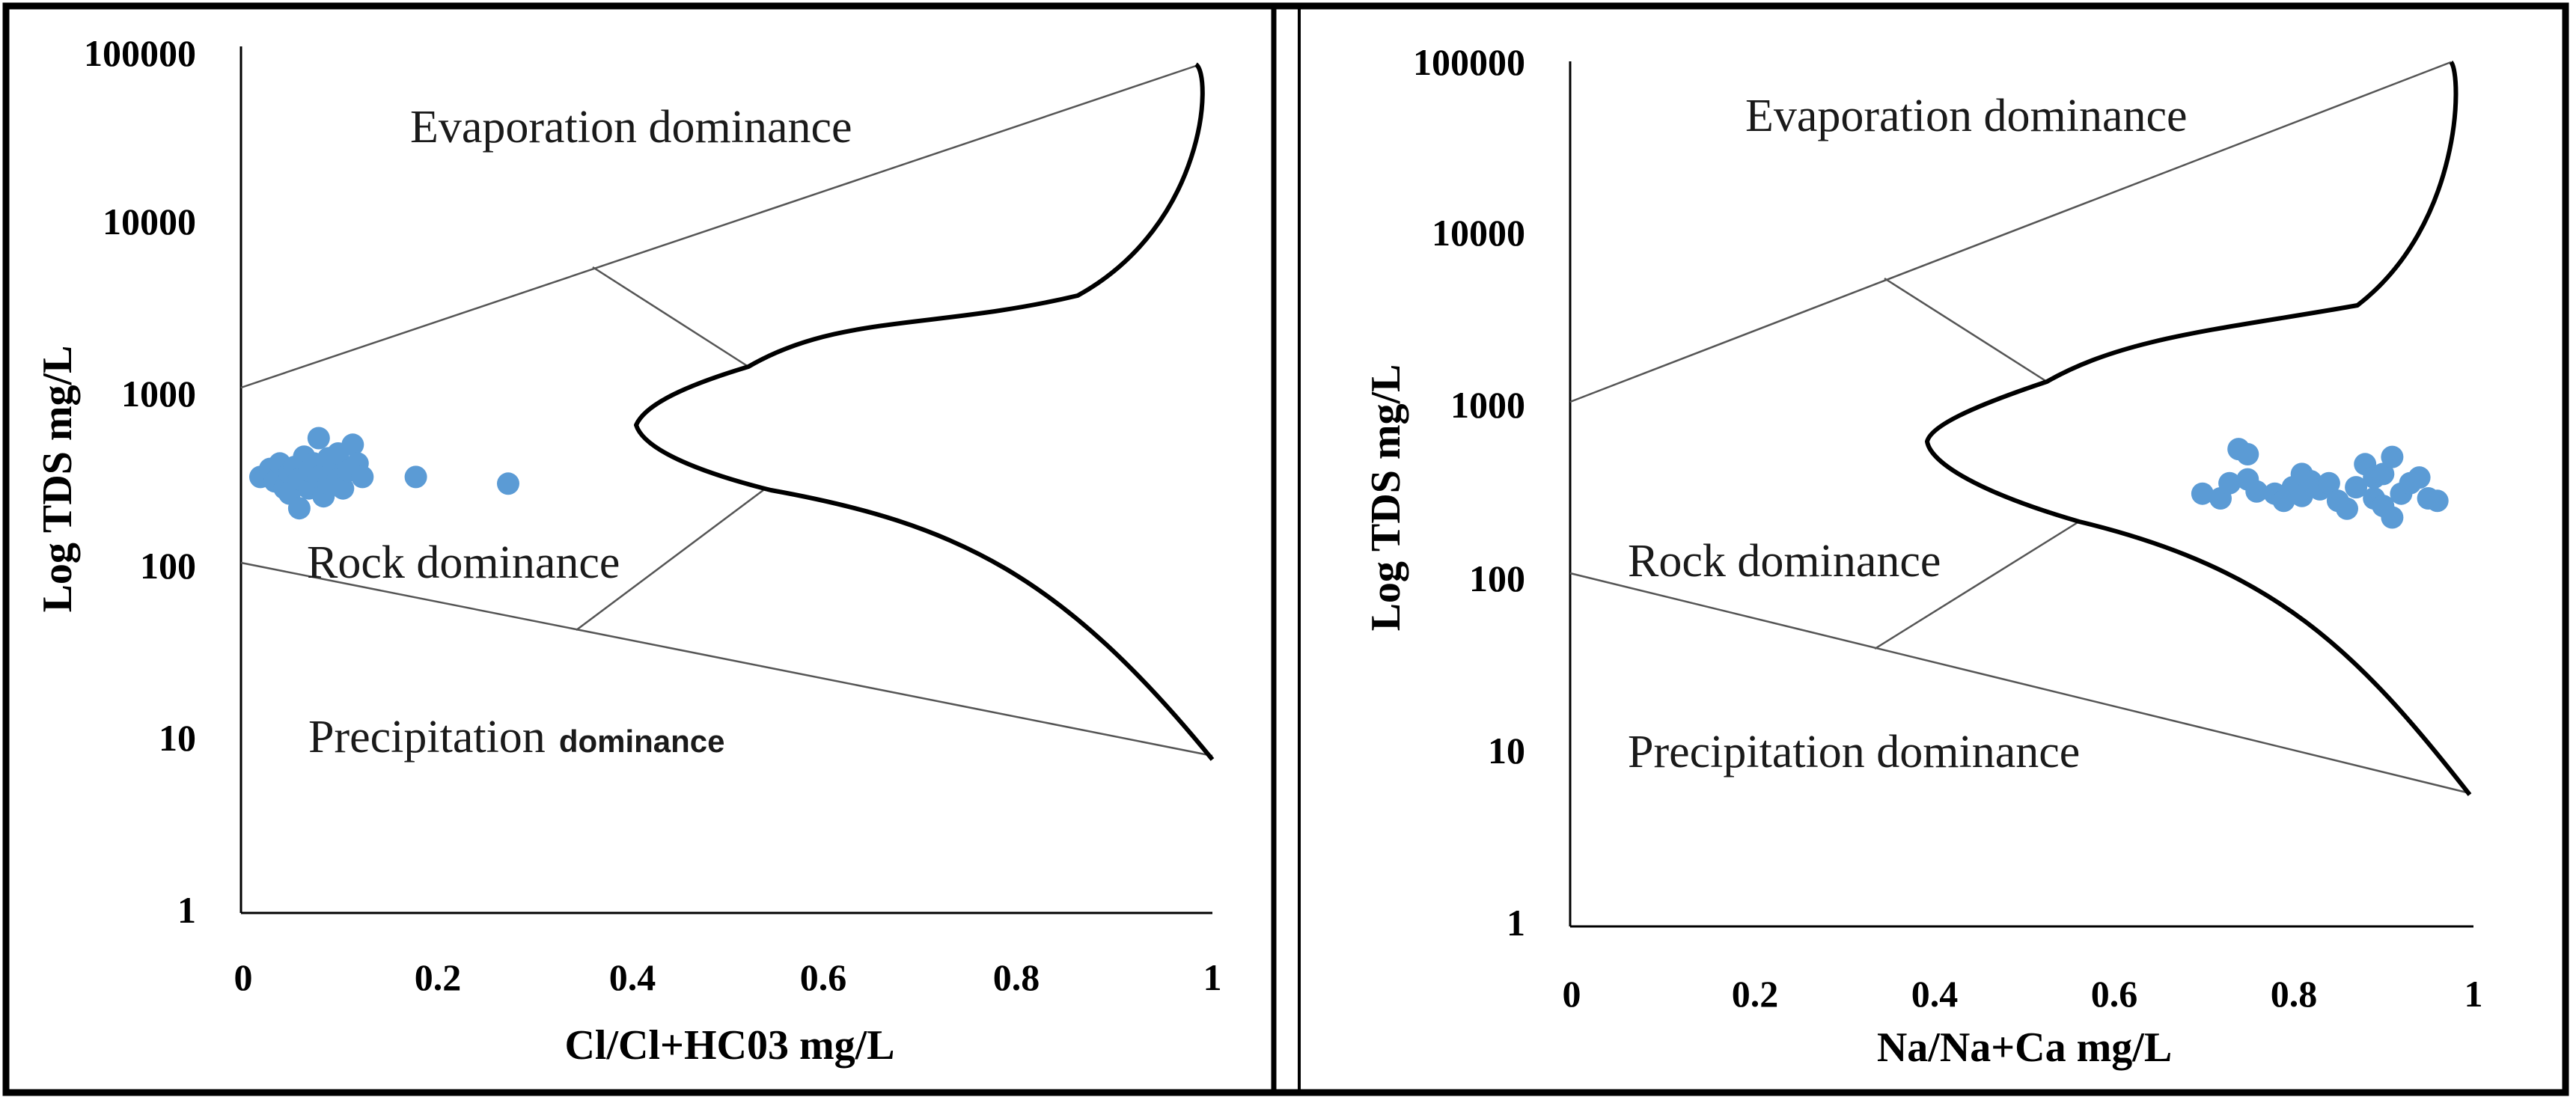 Image resolution: width=2576 pixels, height=1115 pixels. Describe the element at coordinates (2025, 1047) in the screenshot. I see `x-axis-label: Na/Na+Ca mg/L` at that location.